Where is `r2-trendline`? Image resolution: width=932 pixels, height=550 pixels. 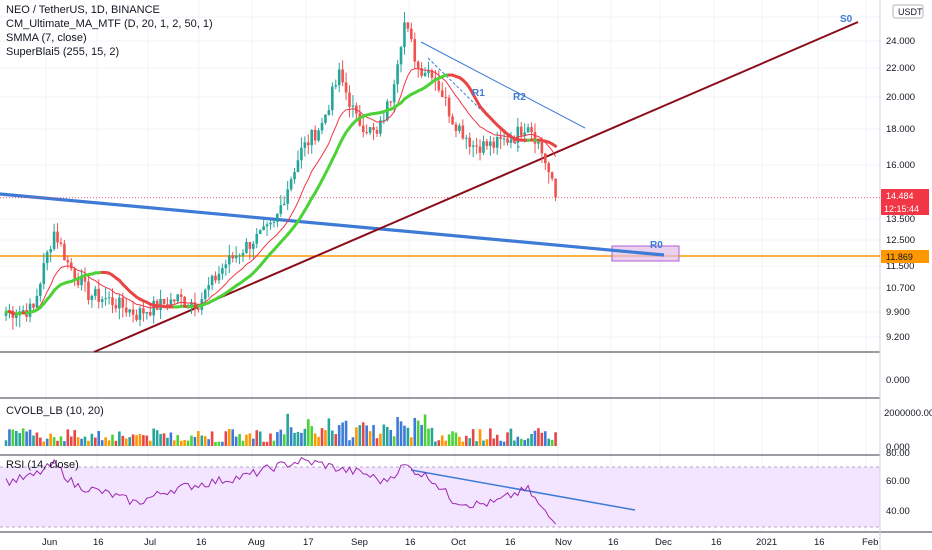 r2-trendline is located at coordinates (503, 85).